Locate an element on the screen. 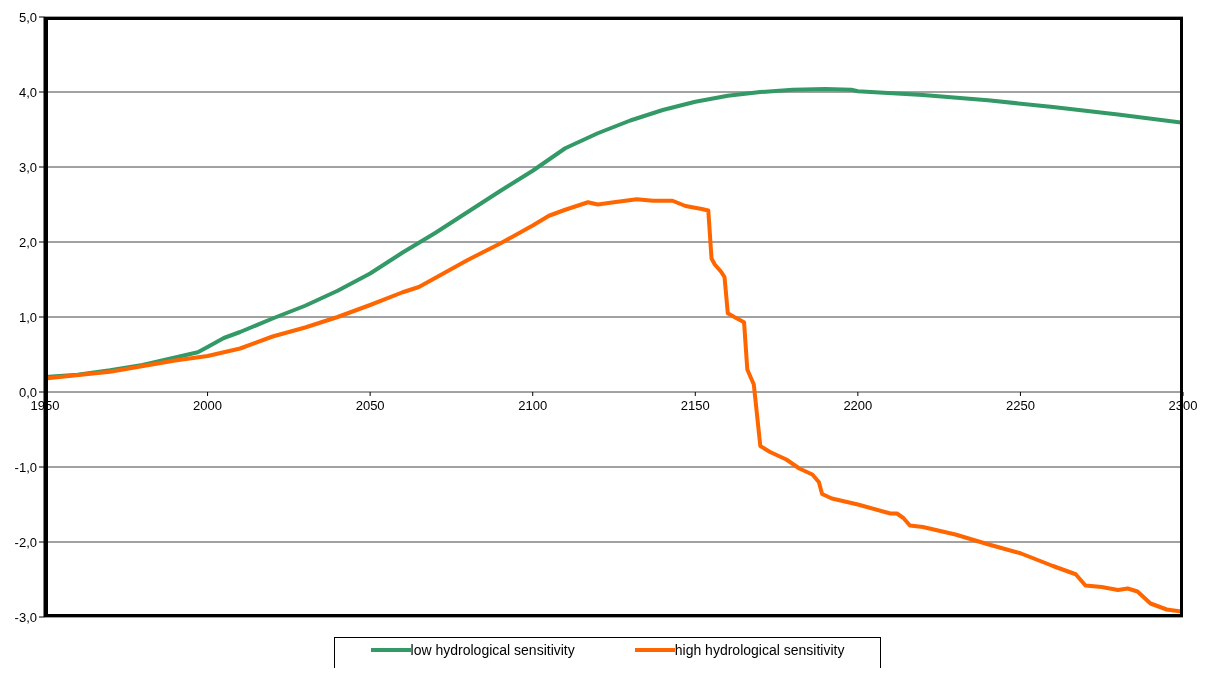  x-tick-label: 2100 is located at coordinates (533, 405).